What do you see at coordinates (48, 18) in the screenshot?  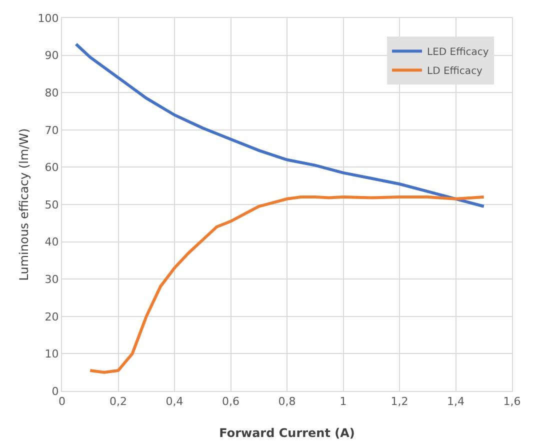 I see `y-tick-label: 100` at bounding box center [48, 18].